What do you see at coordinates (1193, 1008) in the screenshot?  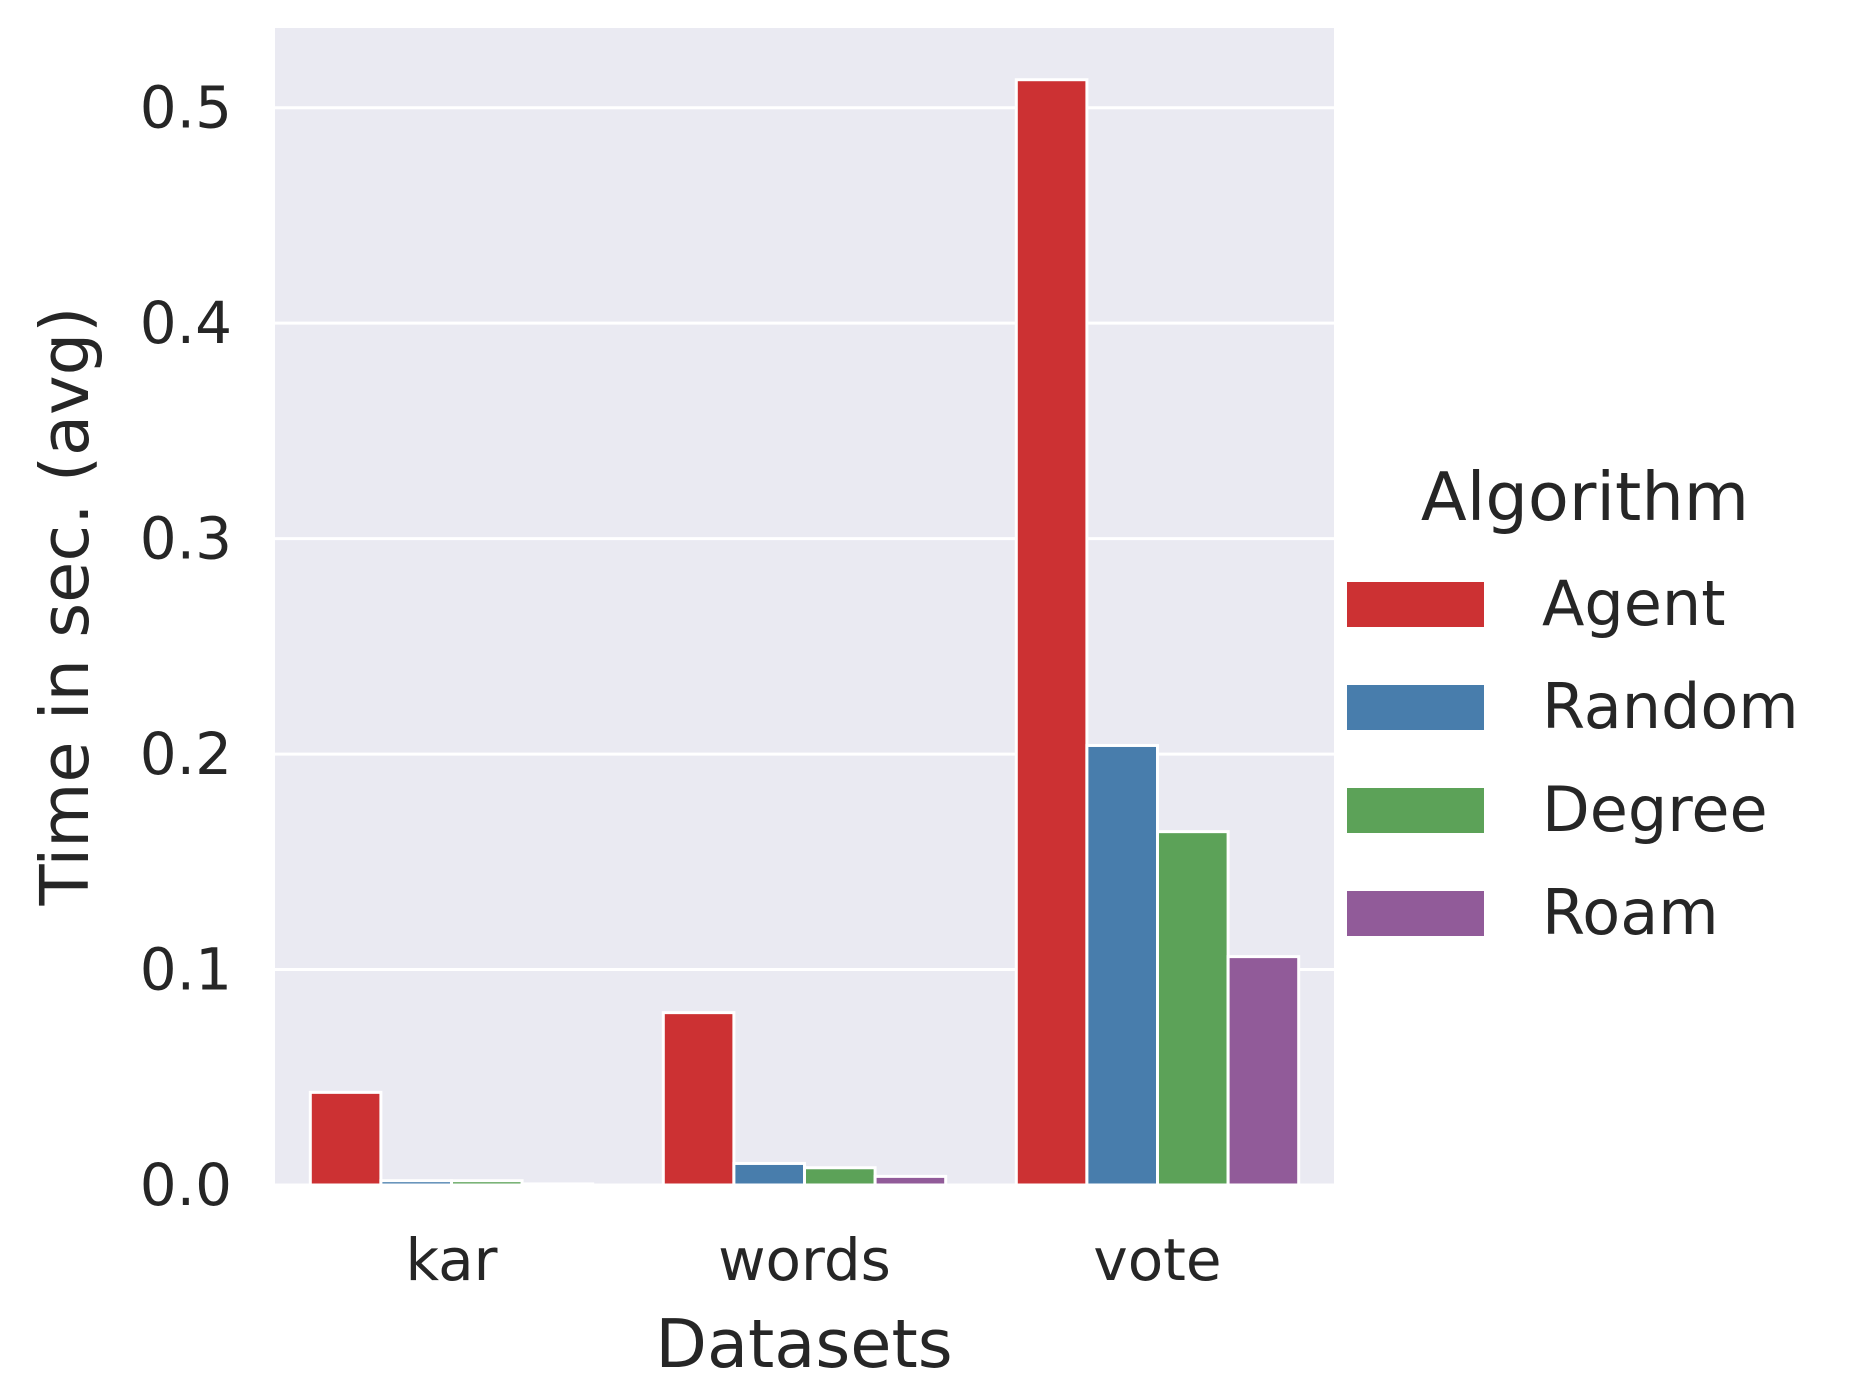 I see `bar-degree-vote` at bounding box center [1193, 1008].